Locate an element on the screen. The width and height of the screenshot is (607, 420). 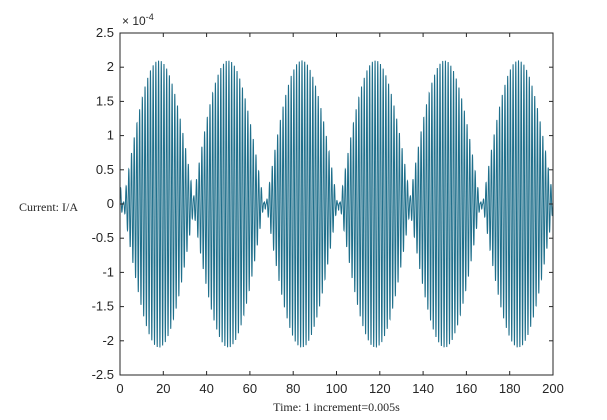
y-axis-exponent: × 10⁻⁴ is located at coordinates (138, 20).